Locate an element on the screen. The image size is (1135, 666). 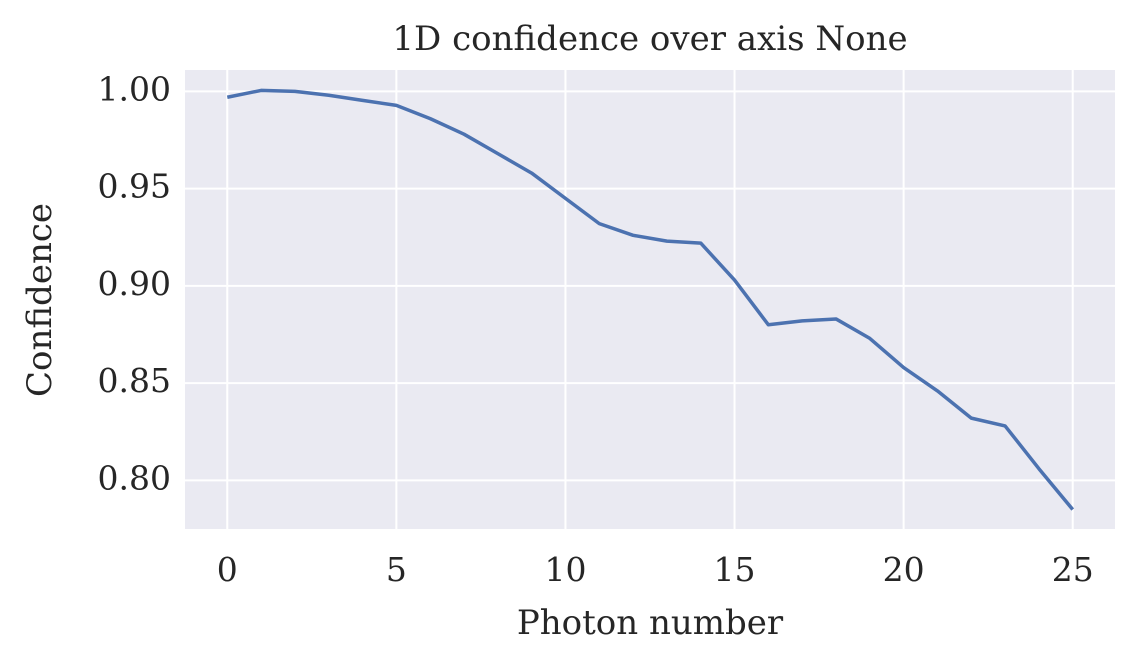
x-tick-label: 5 is located at coordinates (396, 569).